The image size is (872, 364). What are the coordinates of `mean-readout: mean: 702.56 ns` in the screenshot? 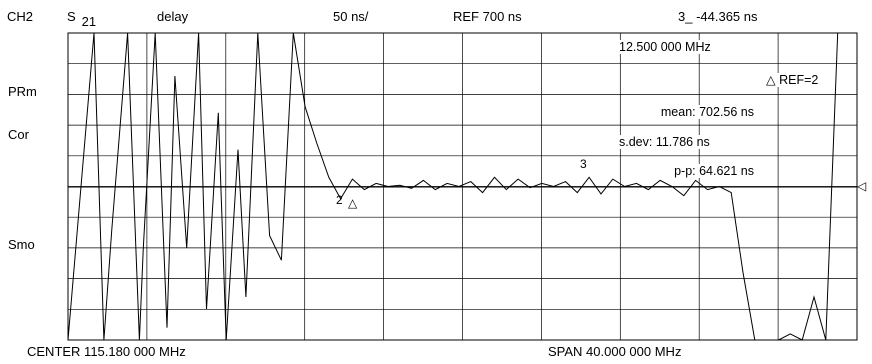 It's located at (692, 112).